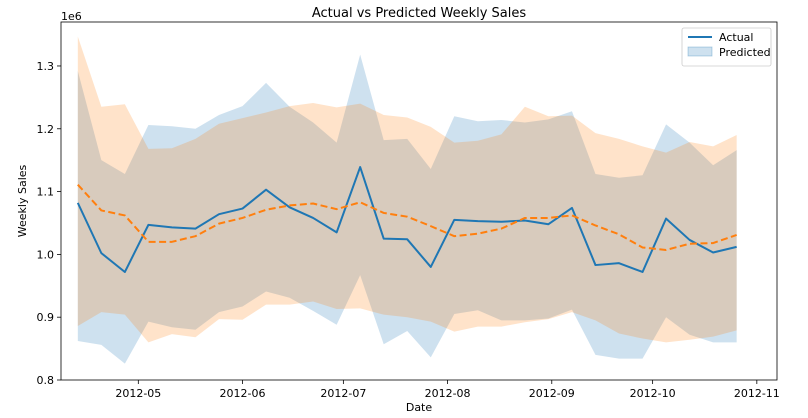 This screenshot has height=418, width=808. Describe the element at coordinates (419, 407) in the screenshot. I see `x-axis-label: Date` at that location.